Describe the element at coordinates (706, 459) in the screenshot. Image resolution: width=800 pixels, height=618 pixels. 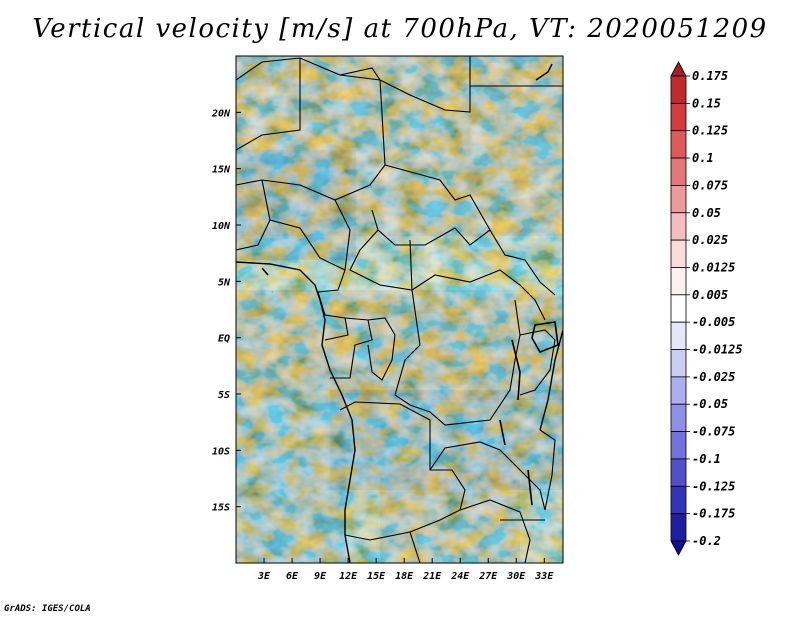
I see `colorbar-label: -0.1` at that location.